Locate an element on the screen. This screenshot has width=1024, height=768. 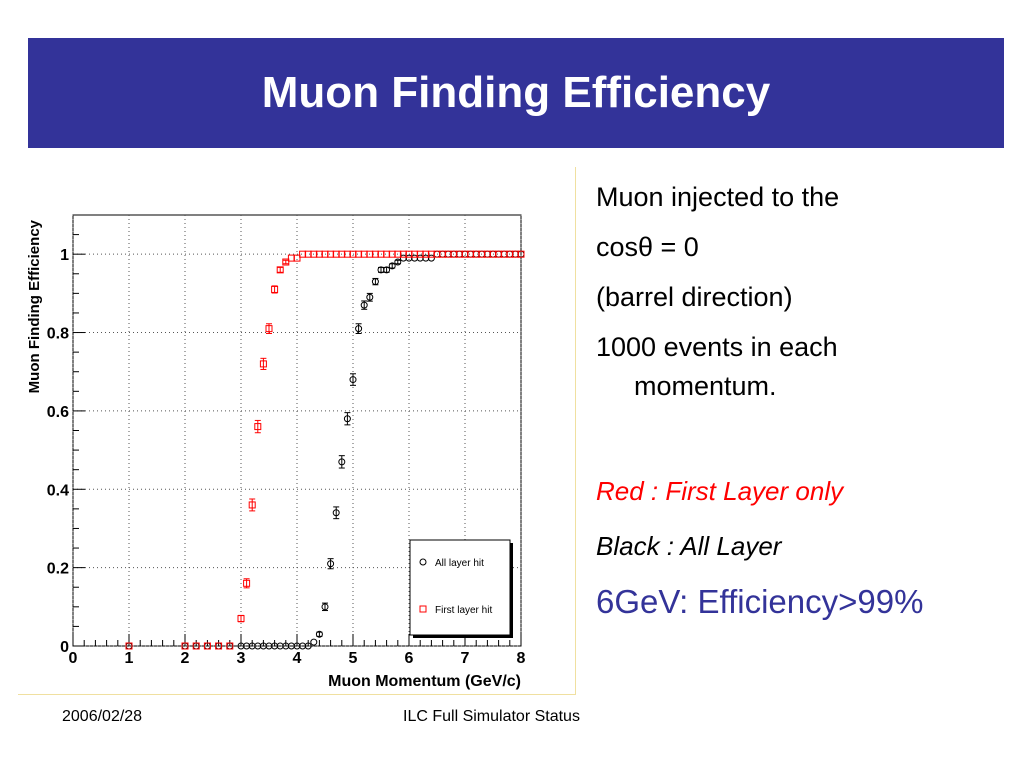
y-axis-title: Muon Finding Efficiency is located at coordinates (34, 306).